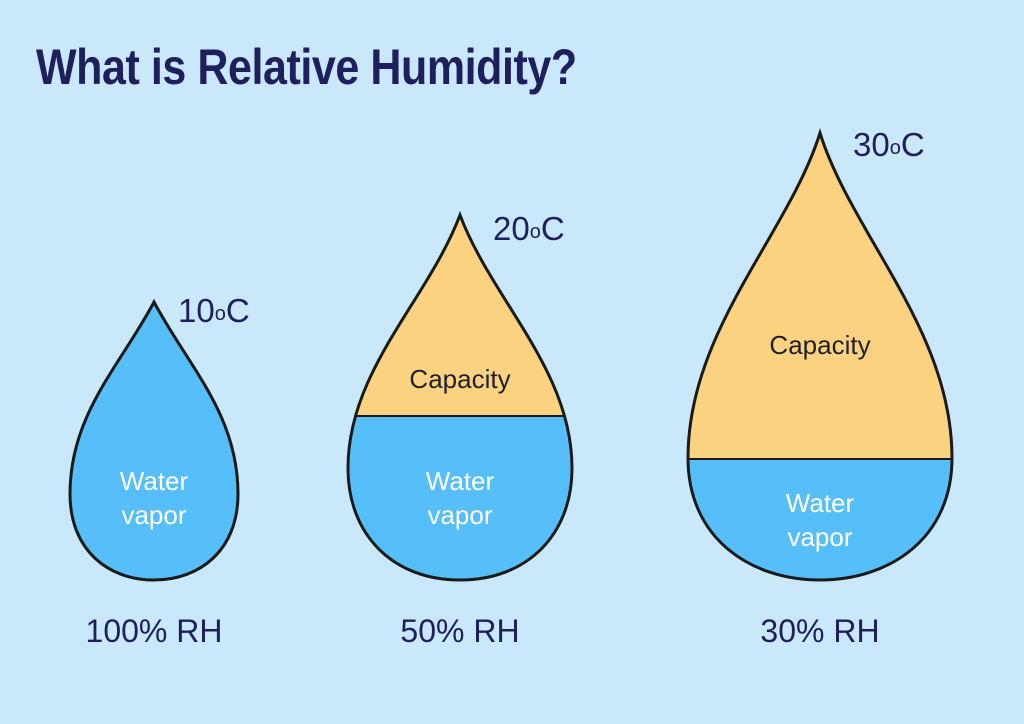 Image resolution: width=1024 pixels, height=724 pixels. What do you see at coordinates (214, 310) in the screenshot?
I see `temperature-label: 10oC` at bounding box center [214, 310].